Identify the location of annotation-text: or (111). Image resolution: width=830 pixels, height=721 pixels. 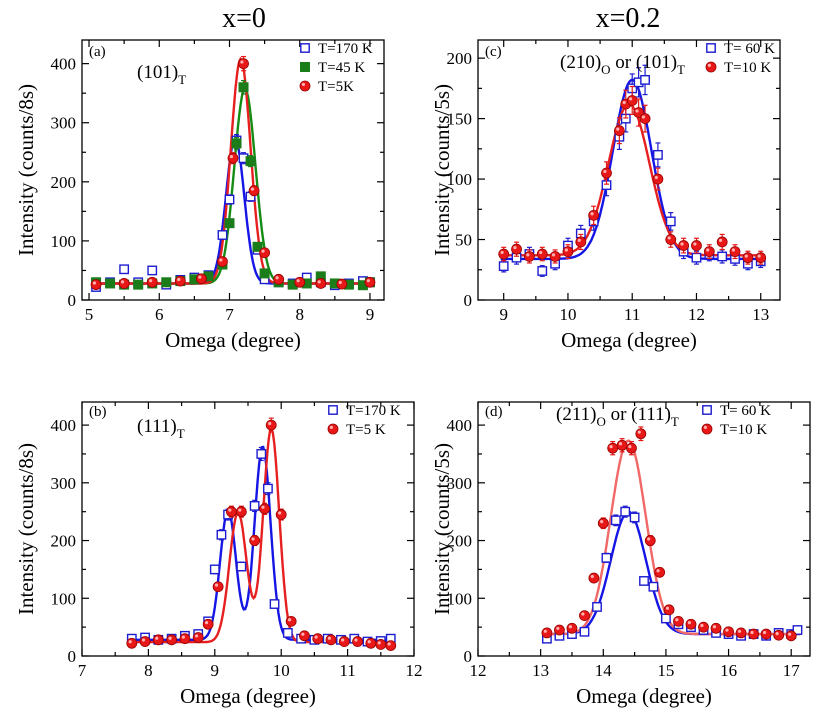
(638, 414).